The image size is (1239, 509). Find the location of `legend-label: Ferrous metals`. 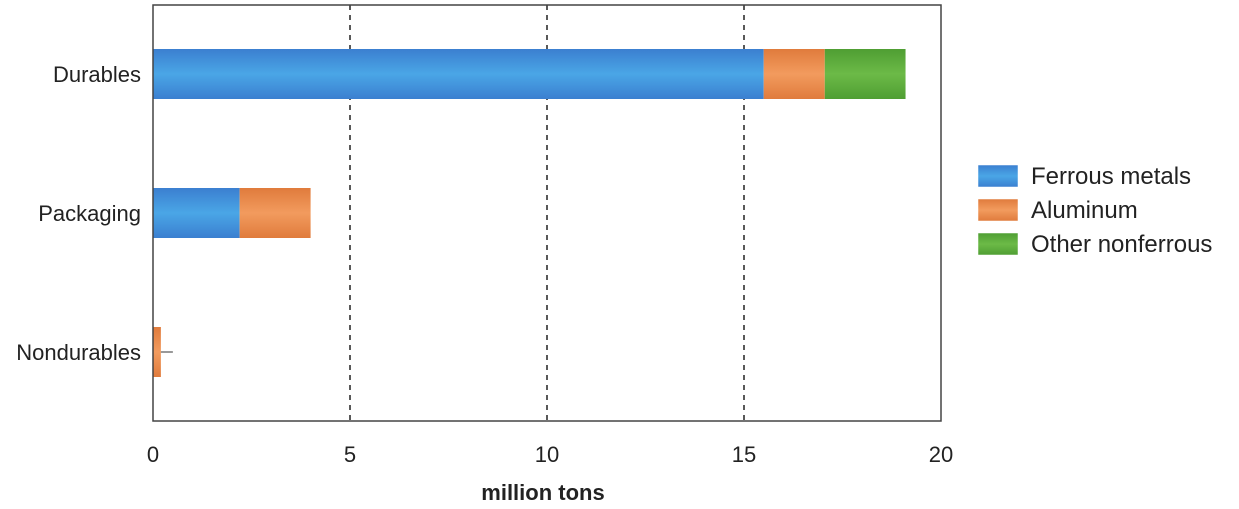

legend-label: Ferrous metals is located at coordinates (1111, 176).